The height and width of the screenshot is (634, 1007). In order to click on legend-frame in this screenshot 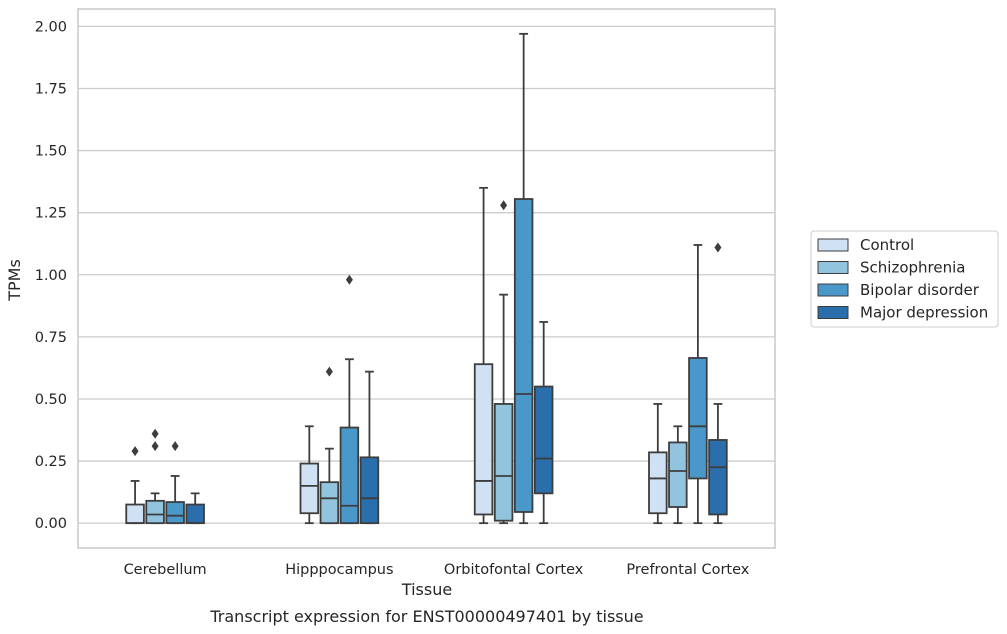, I will do `click(904, 279)`.